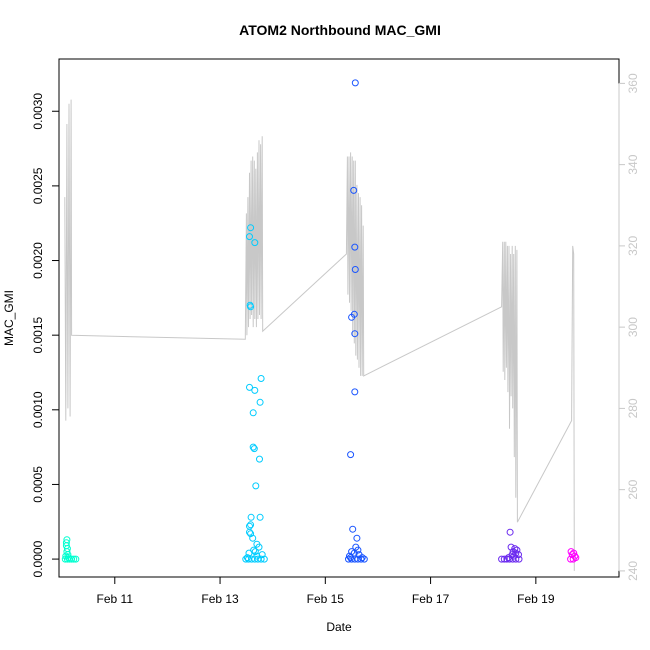 Image resolution: width=650 pixels, height=650 pixels. I want to click on x-axis-tick-label: Feb 13, so click(220, 599).